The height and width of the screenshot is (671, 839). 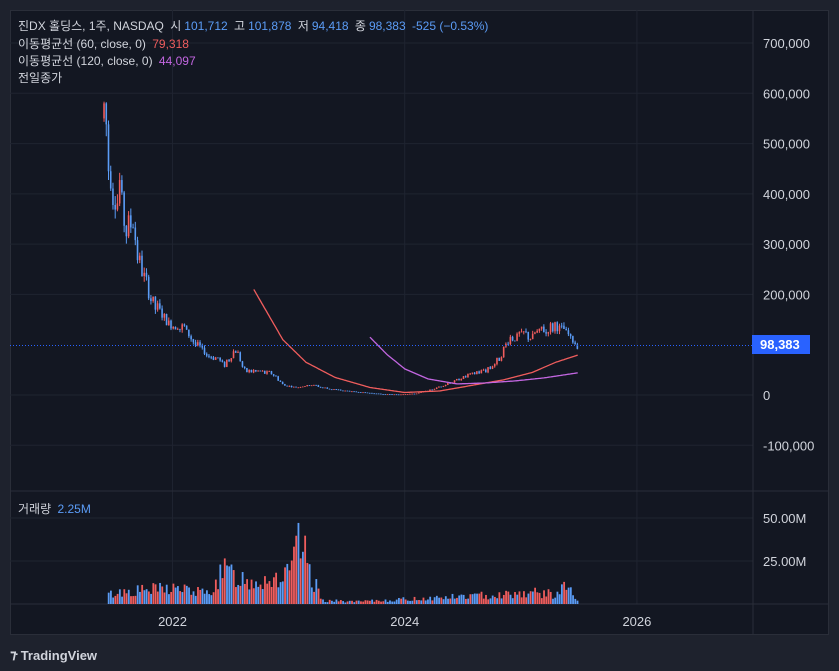 I want to click on volume-legend: 거래량 2.25M, so click(x=56, y=509).